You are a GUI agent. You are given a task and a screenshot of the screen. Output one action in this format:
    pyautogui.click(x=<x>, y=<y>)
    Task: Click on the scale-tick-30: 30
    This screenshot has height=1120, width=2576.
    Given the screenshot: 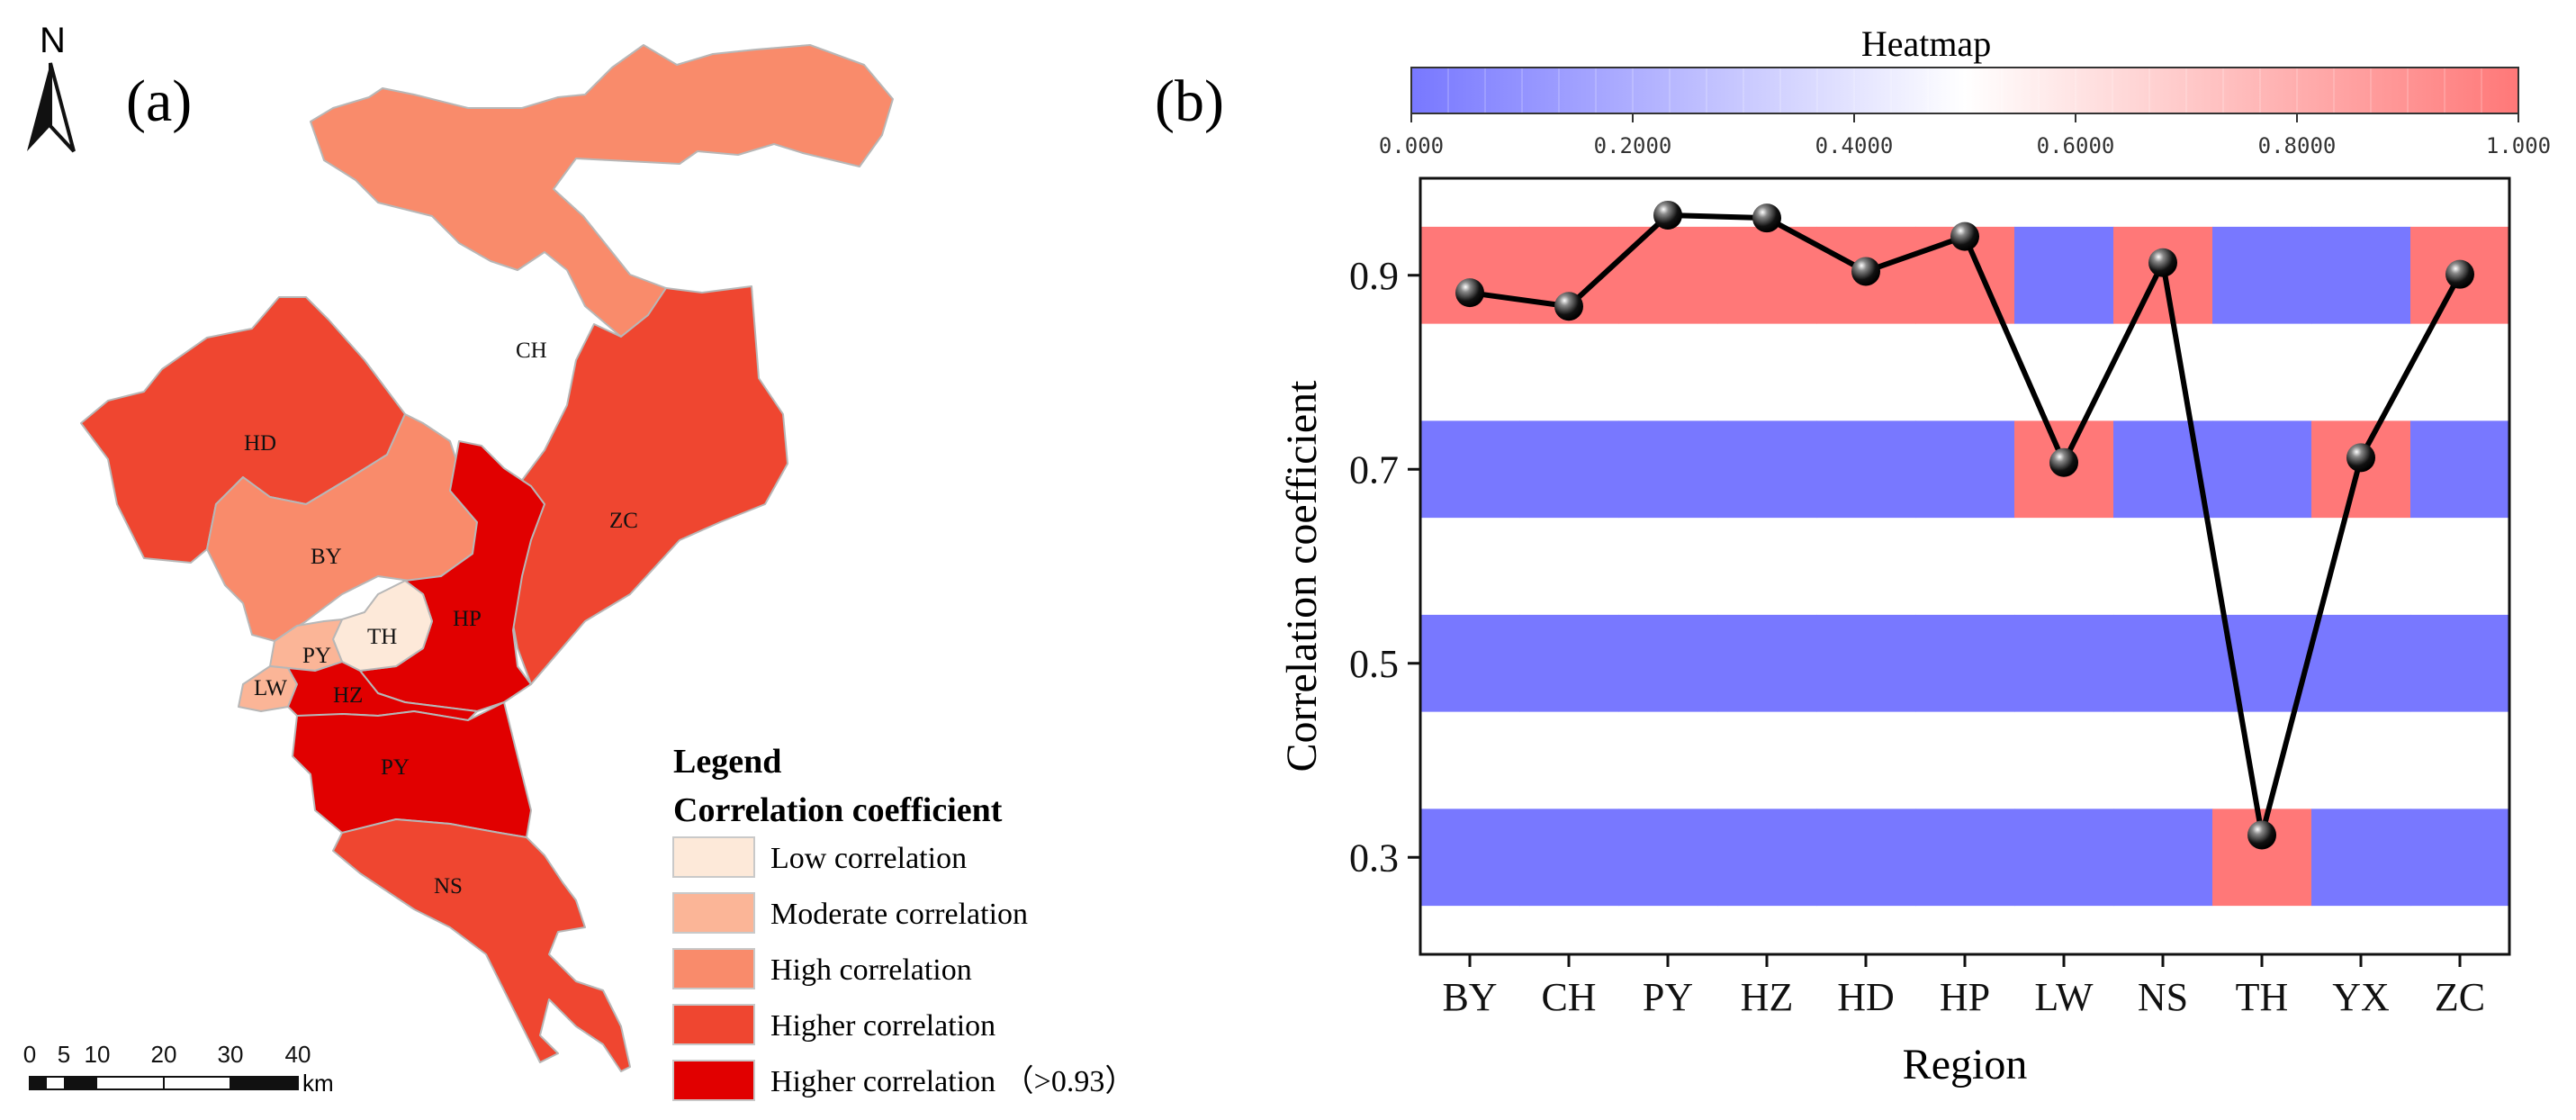 What is the action you would take?
    pyautogui.click(x=231, y=1054)
    